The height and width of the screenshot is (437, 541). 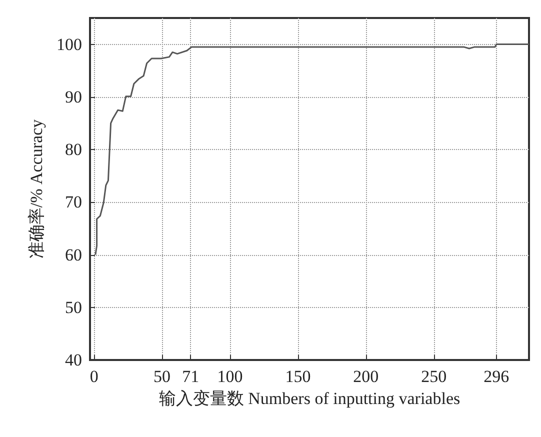 What do you see at coordinates (73, 254) in the screenshot?
I see `y-tick-label: 60` at bounding box center [73, 254].